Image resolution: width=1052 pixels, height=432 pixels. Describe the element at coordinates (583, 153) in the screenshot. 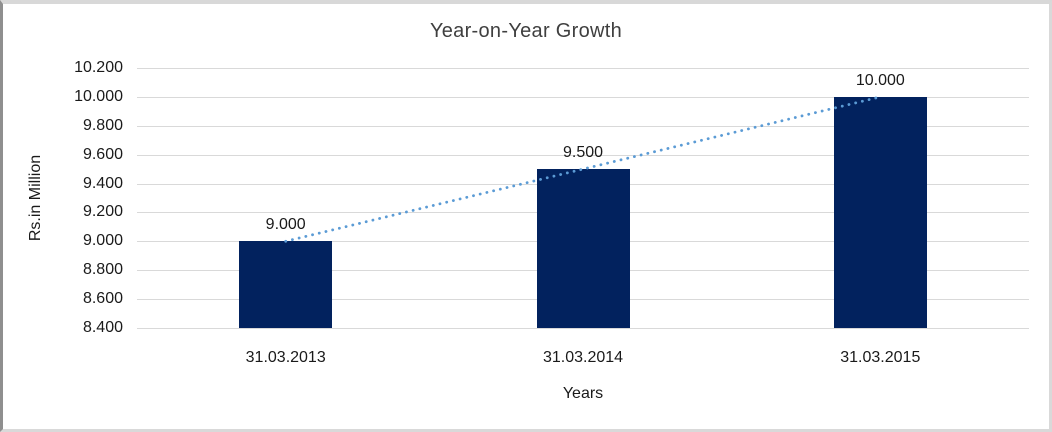

I see `bar-value-label: 9.500` at that location.